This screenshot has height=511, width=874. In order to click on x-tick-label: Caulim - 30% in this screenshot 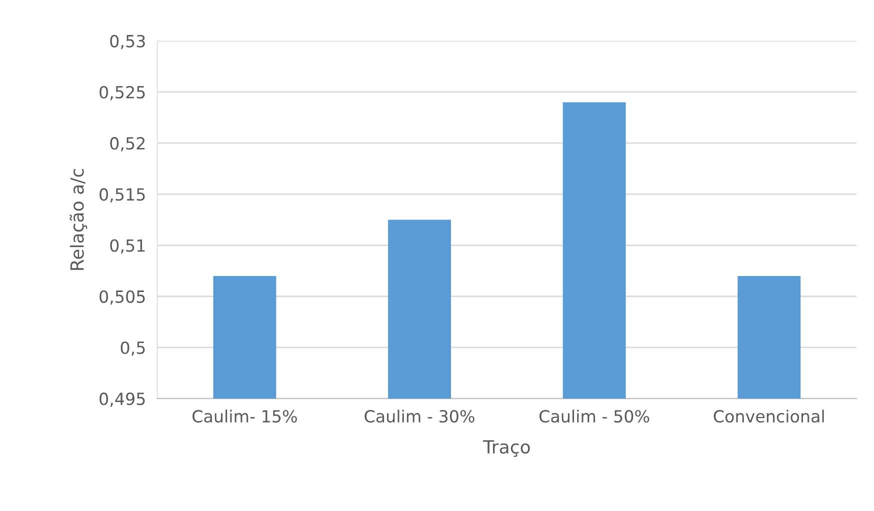, I will do `click(419, 416)`.